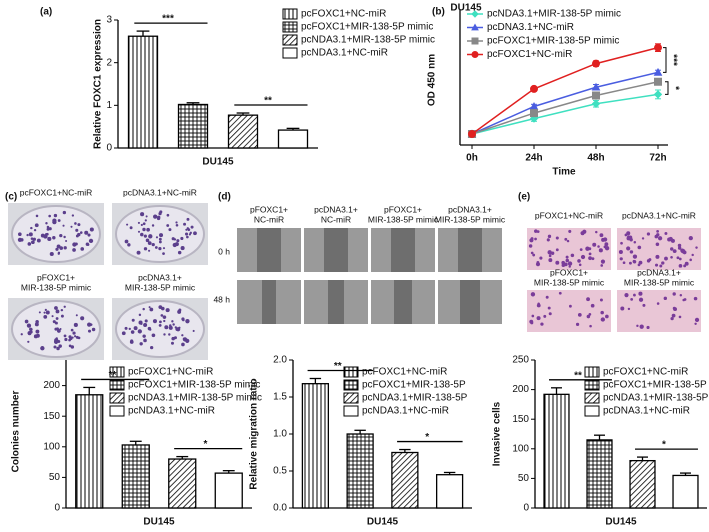 This screenshot has width=709, height=532. I want to click on y-tick-label: 2.0, so click(280, 360).